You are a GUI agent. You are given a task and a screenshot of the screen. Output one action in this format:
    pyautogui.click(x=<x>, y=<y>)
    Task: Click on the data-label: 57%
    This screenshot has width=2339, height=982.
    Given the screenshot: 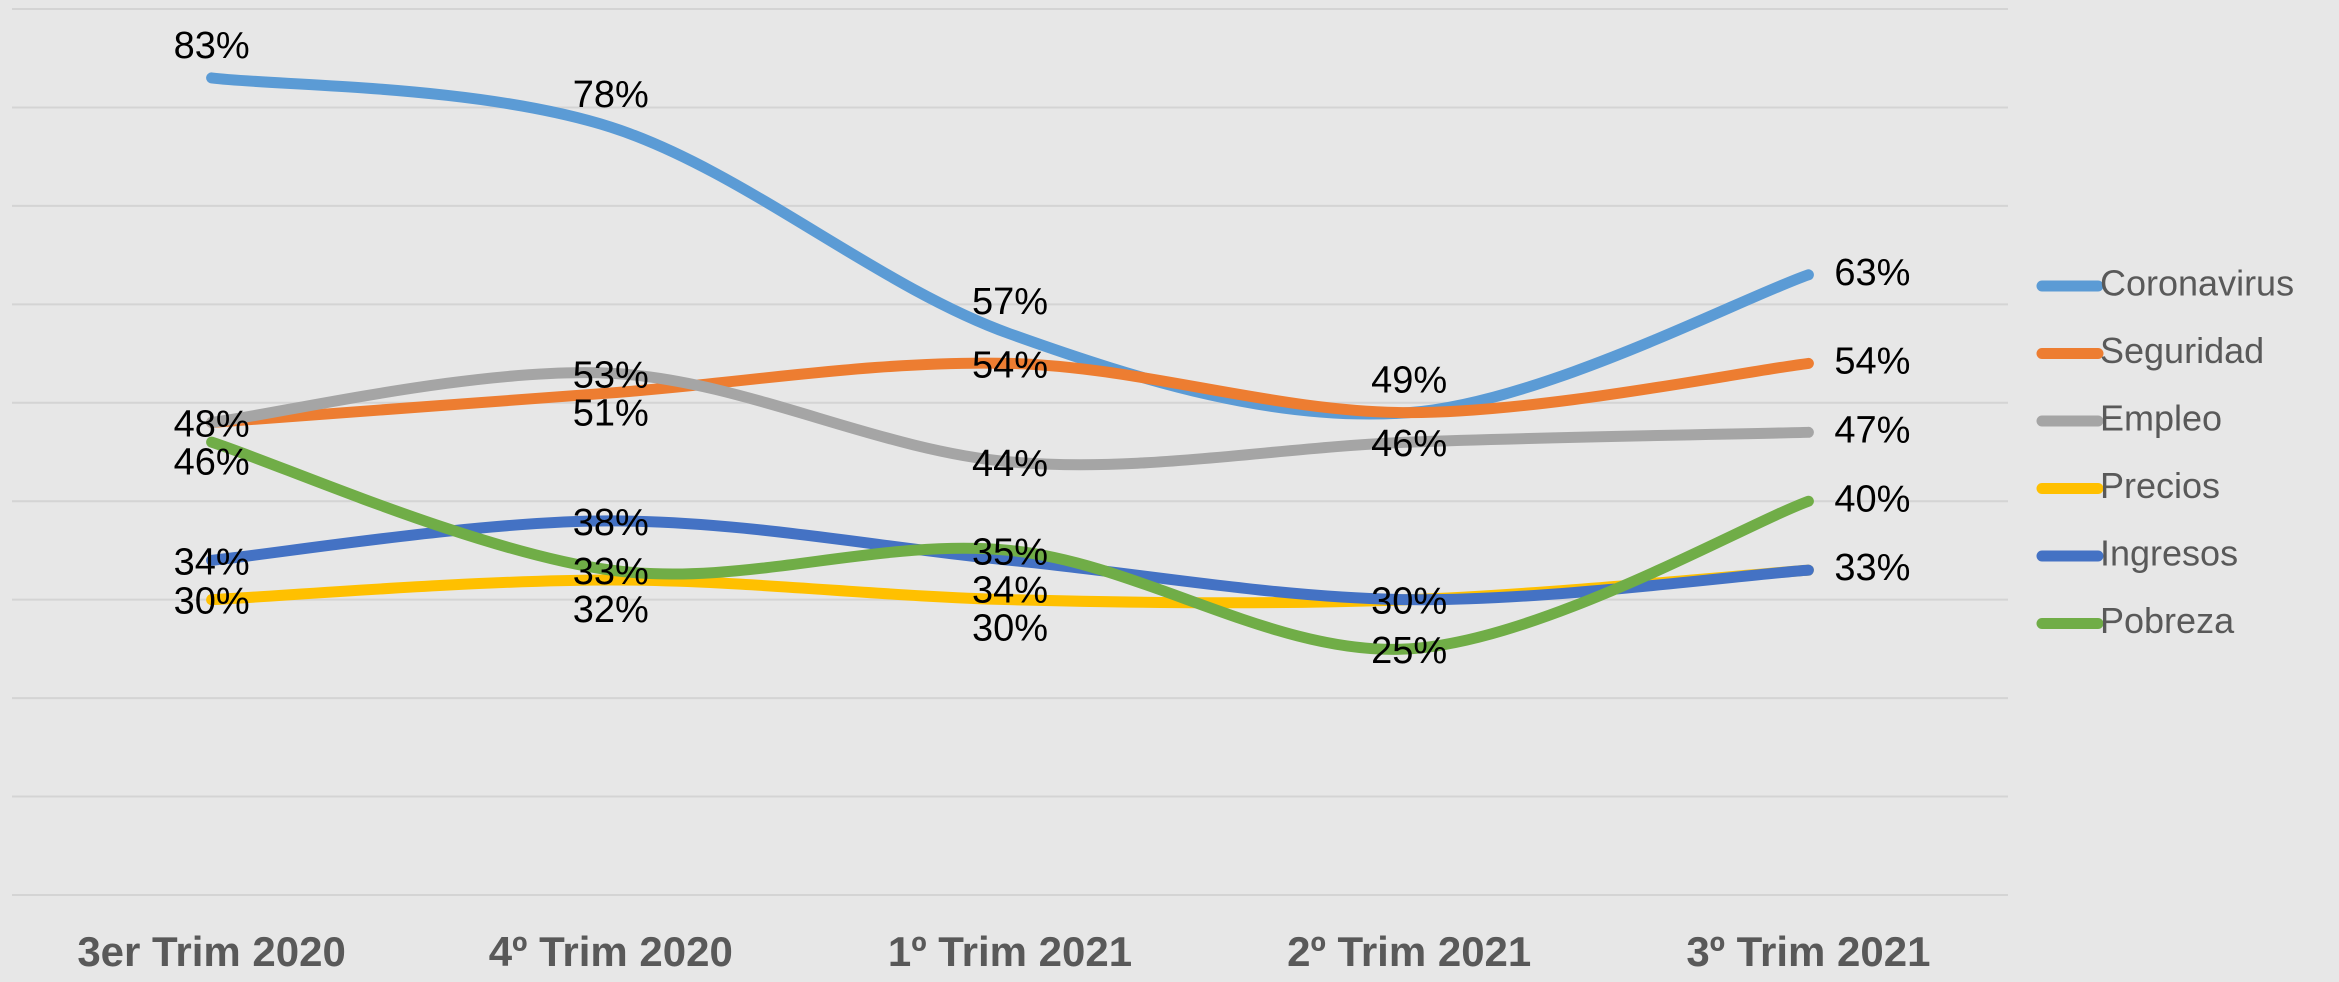 What is the action you would take?
    pyautogui.click(x=1010, y=302)
    